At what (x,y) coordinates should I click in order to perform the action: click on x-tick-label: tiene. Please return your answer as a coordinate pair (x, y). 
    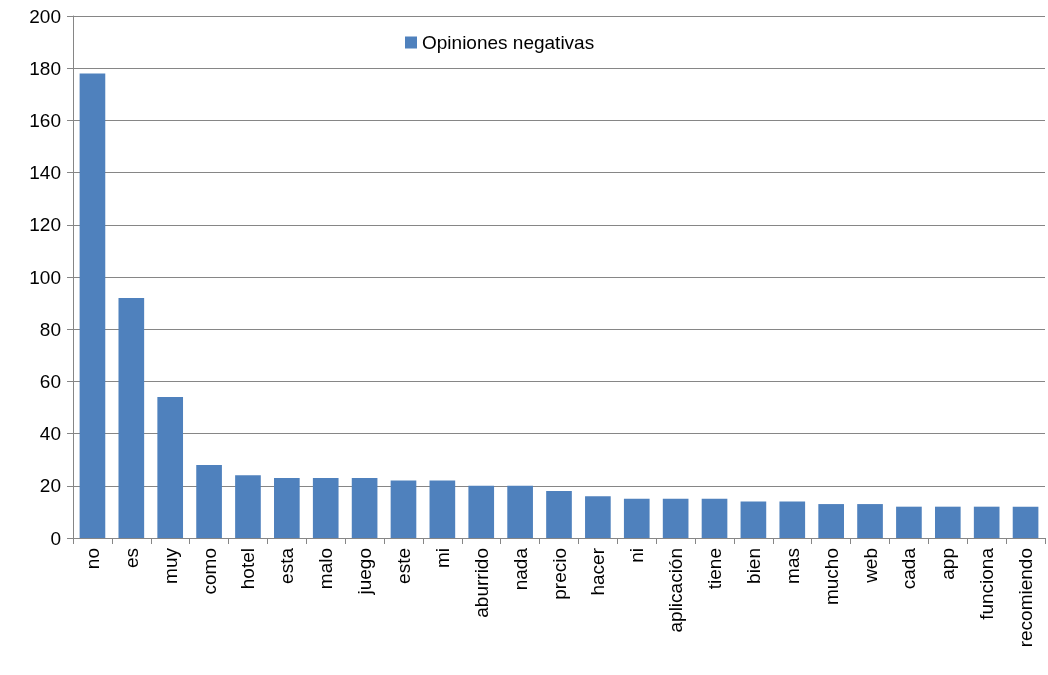
    Looking at the image, I should click on (715, 569).